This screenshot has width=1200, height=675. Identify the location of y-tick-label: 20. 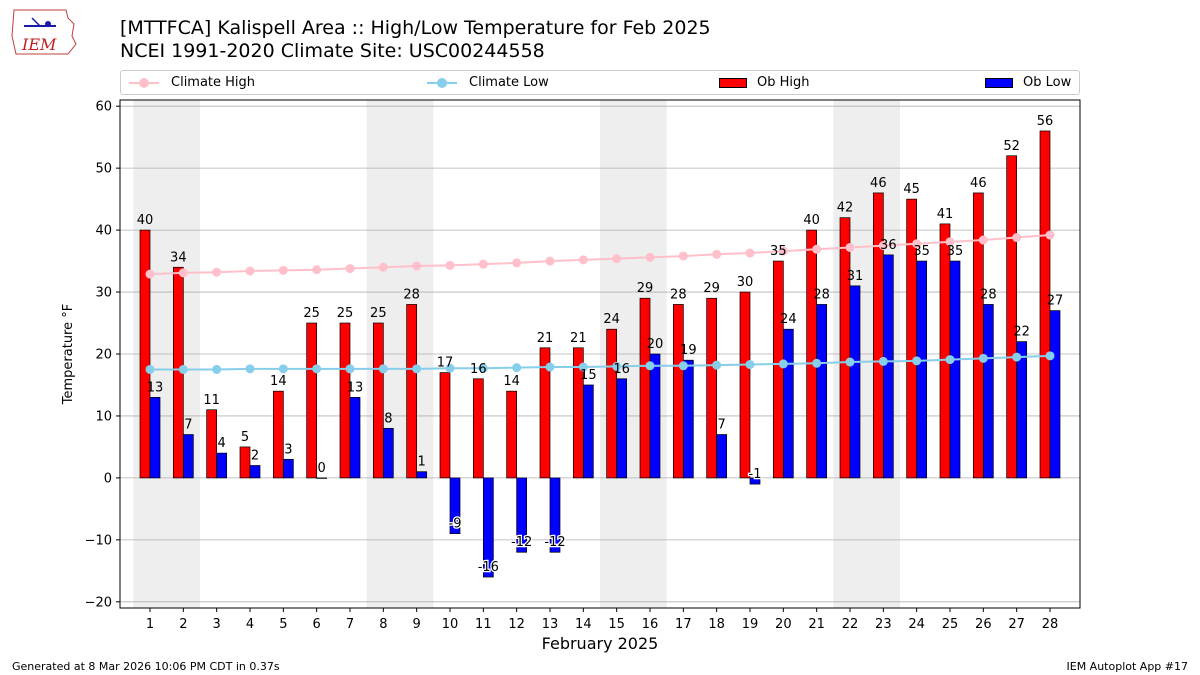
(103, 355).